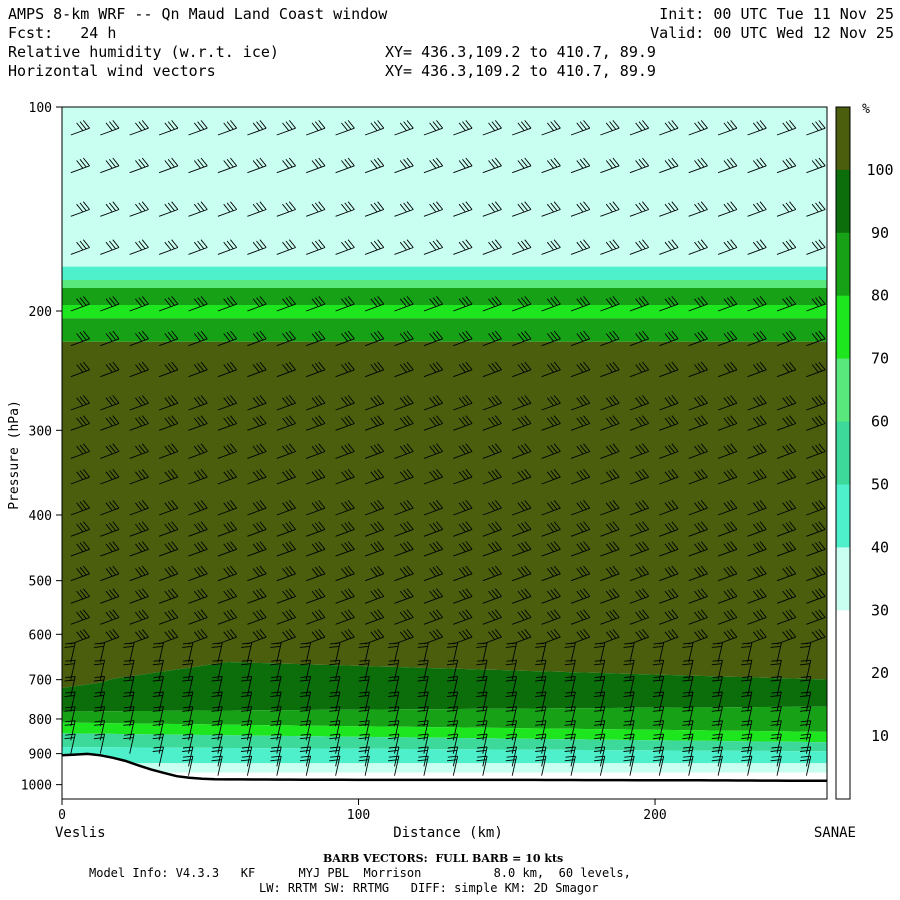  What do you see at coordinates (843, 264) in the screenshot?
I see `colorbar-bin` at bounding box center [843, 264].